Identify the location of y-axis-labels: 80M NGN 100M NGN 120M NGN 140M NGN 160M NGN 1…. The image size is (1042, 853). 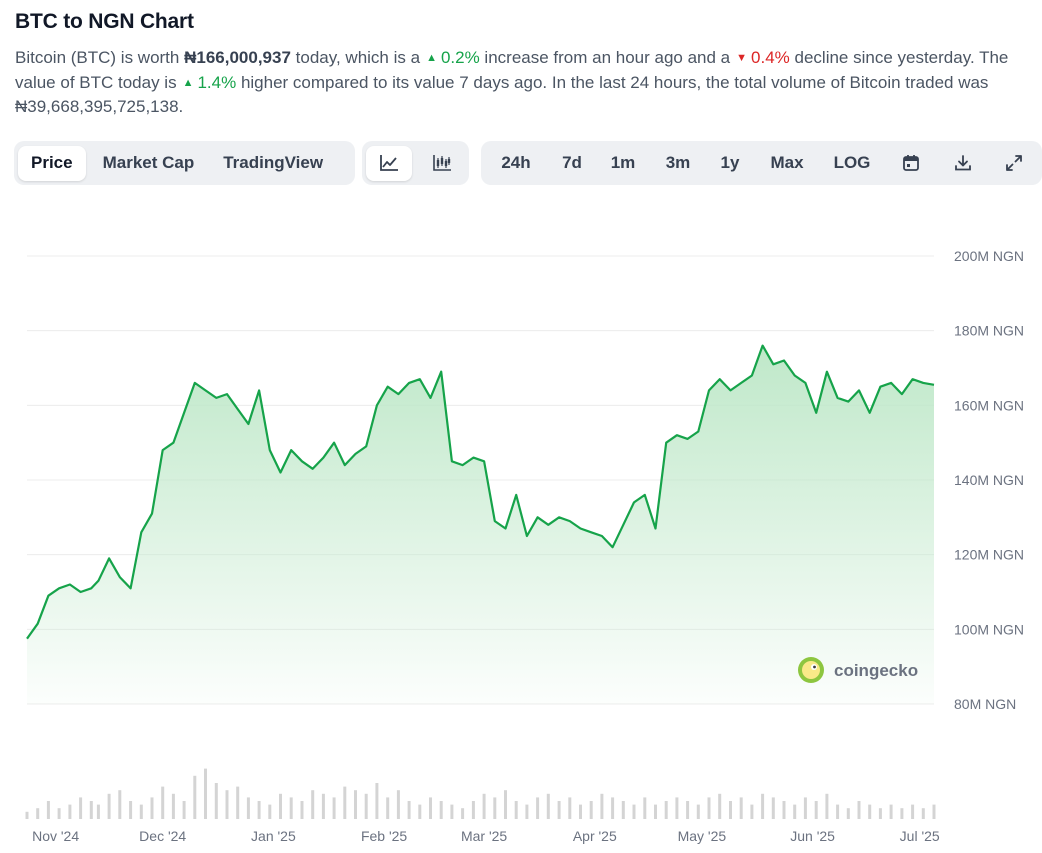
(989, 480).